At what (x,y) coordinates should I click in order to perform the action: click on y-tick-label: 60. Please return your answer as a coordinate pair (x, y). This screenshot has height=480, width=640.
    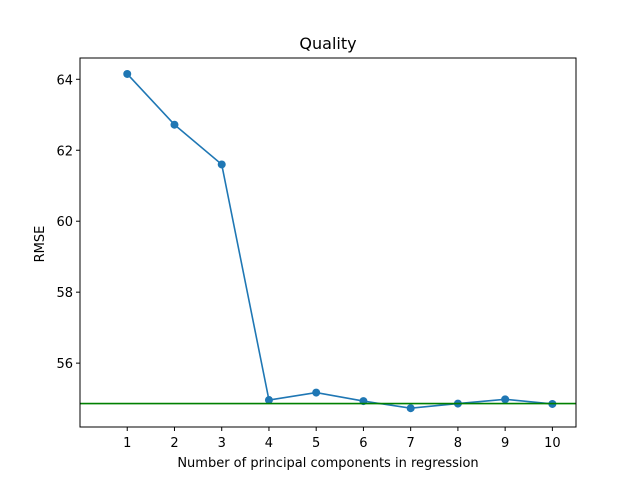
    Looking at the image, I should click on (64, 222).